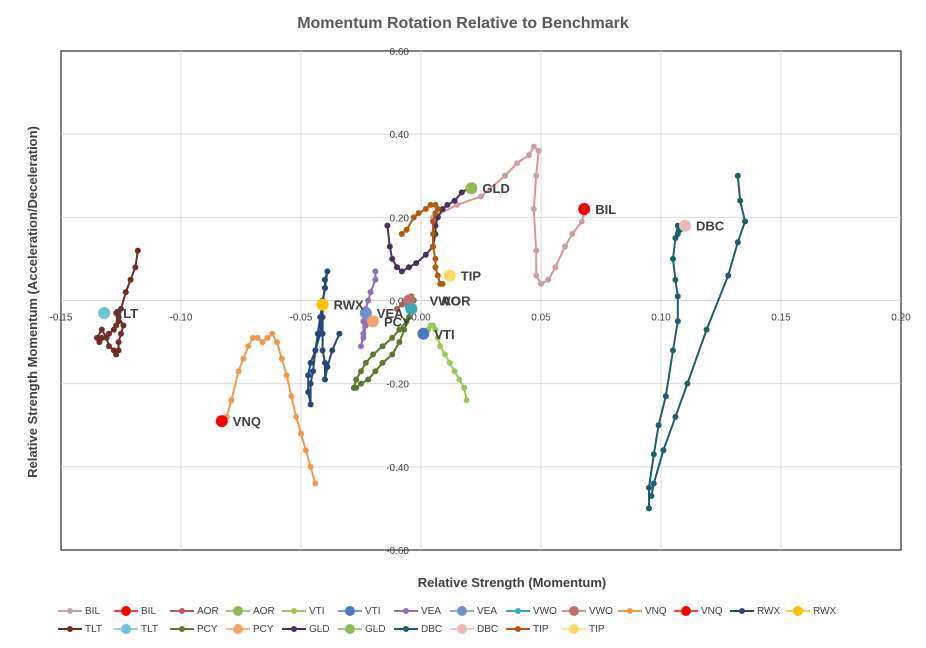 Image resolution: width=926 pixels, height=648 pixels. I want to click on legend-item: VTI, so click(366, 611).